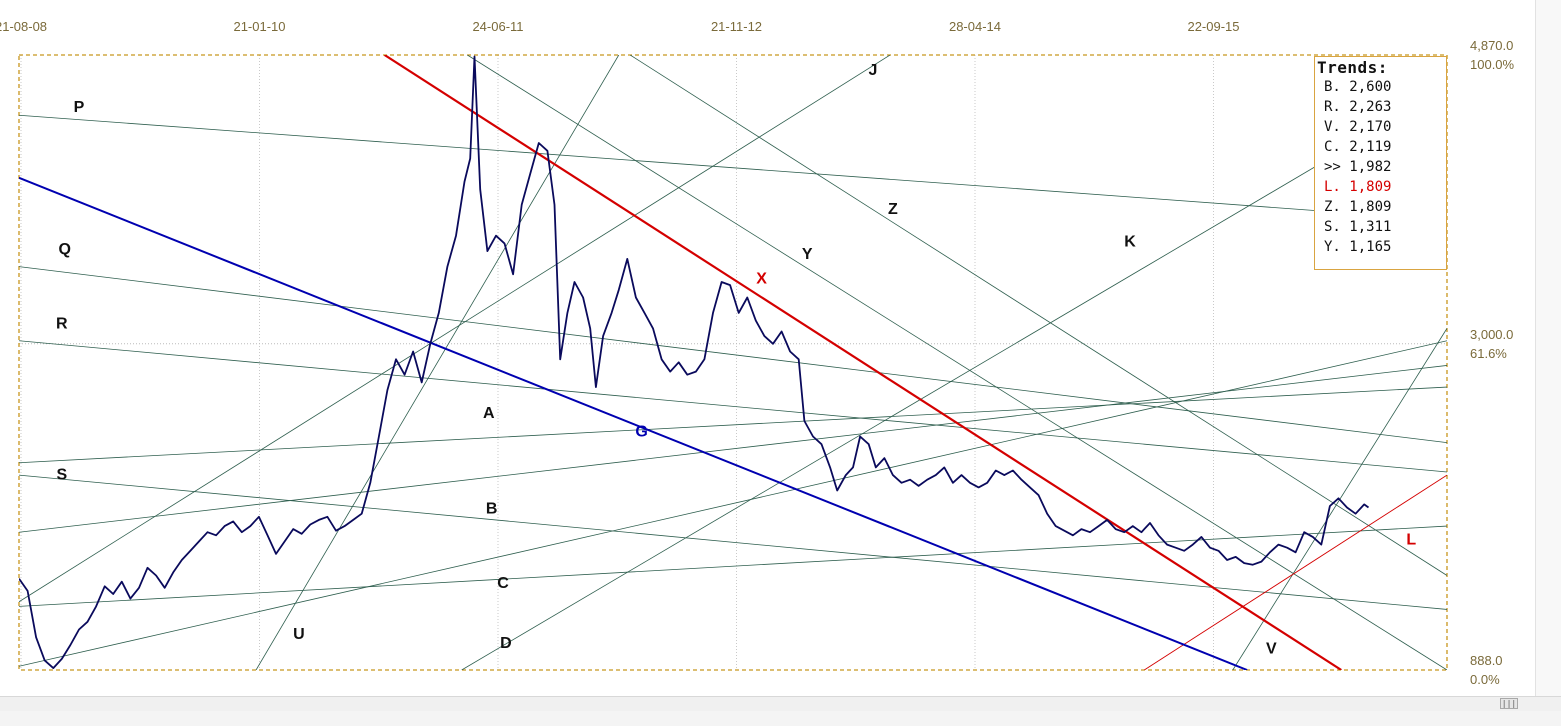  What do you see at coordinates (1548, 348) in the screenshot?
I see `right-rail` at bounding box center [1548, 348].